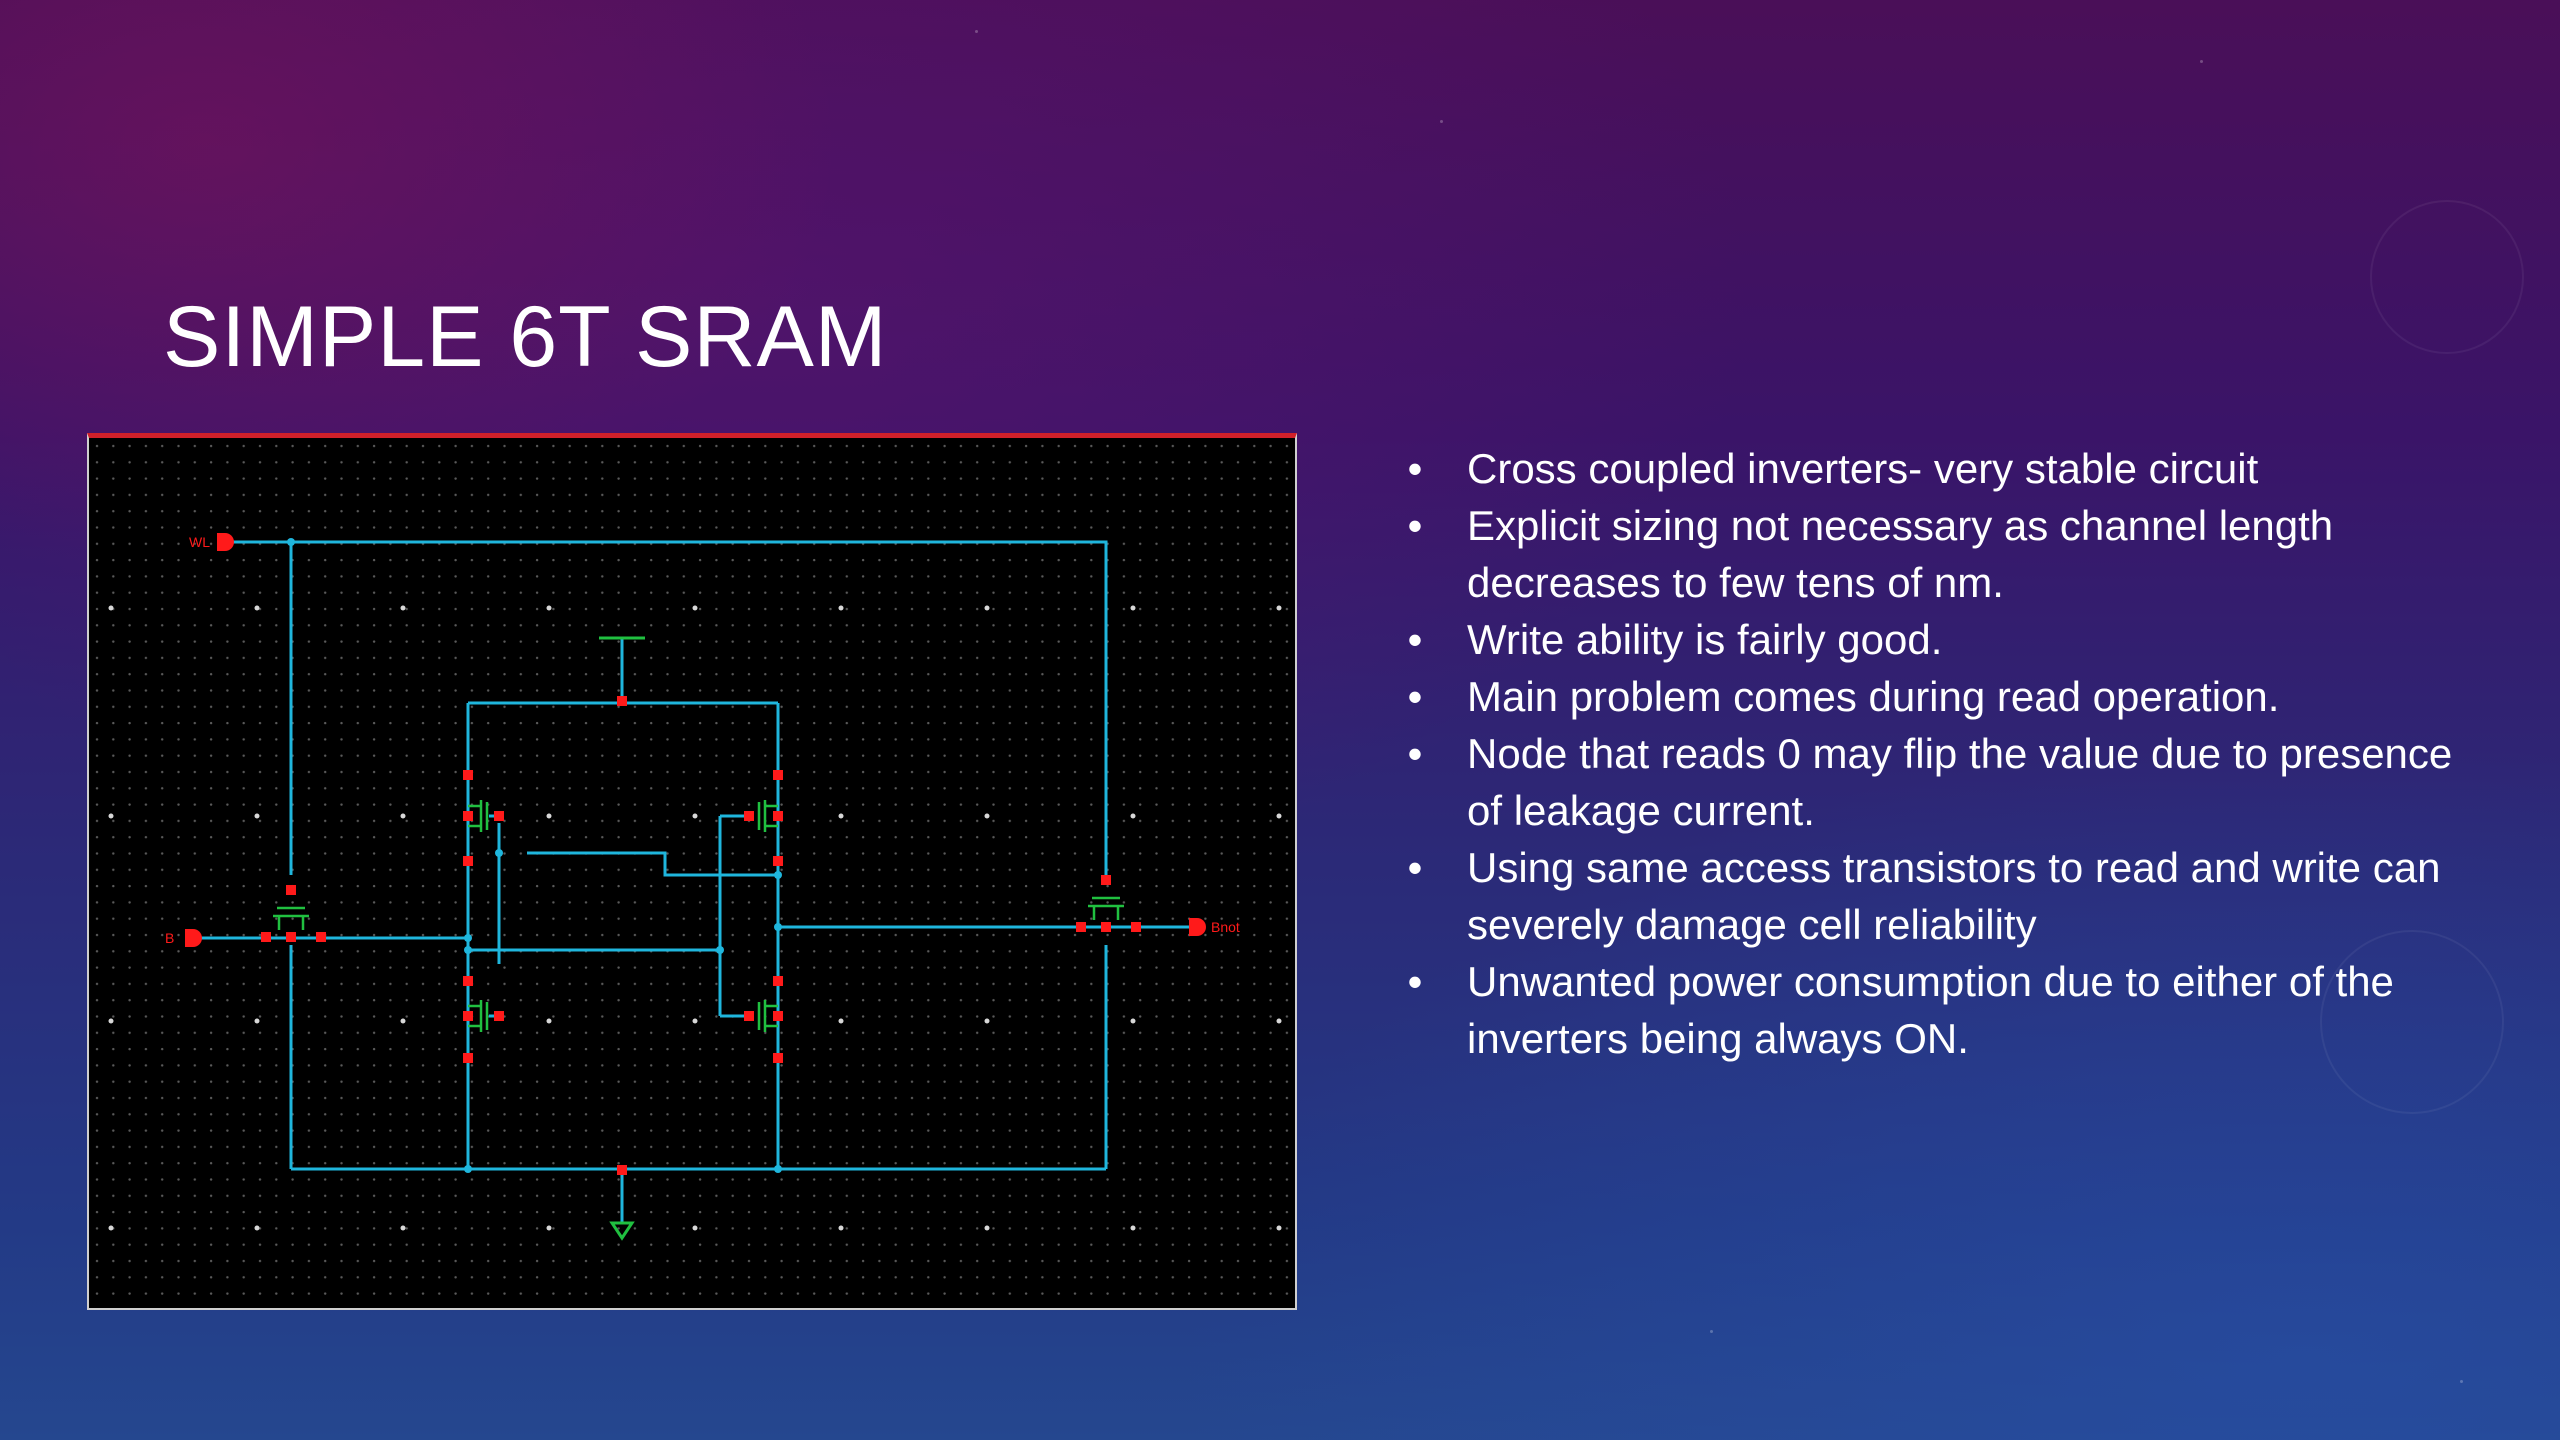 The width and height of the screenshot is (2560, 1440). What do you see at coordinates (767, 816) in the screenshot?
I see `right-pmos` at bounding box center [767, 816].